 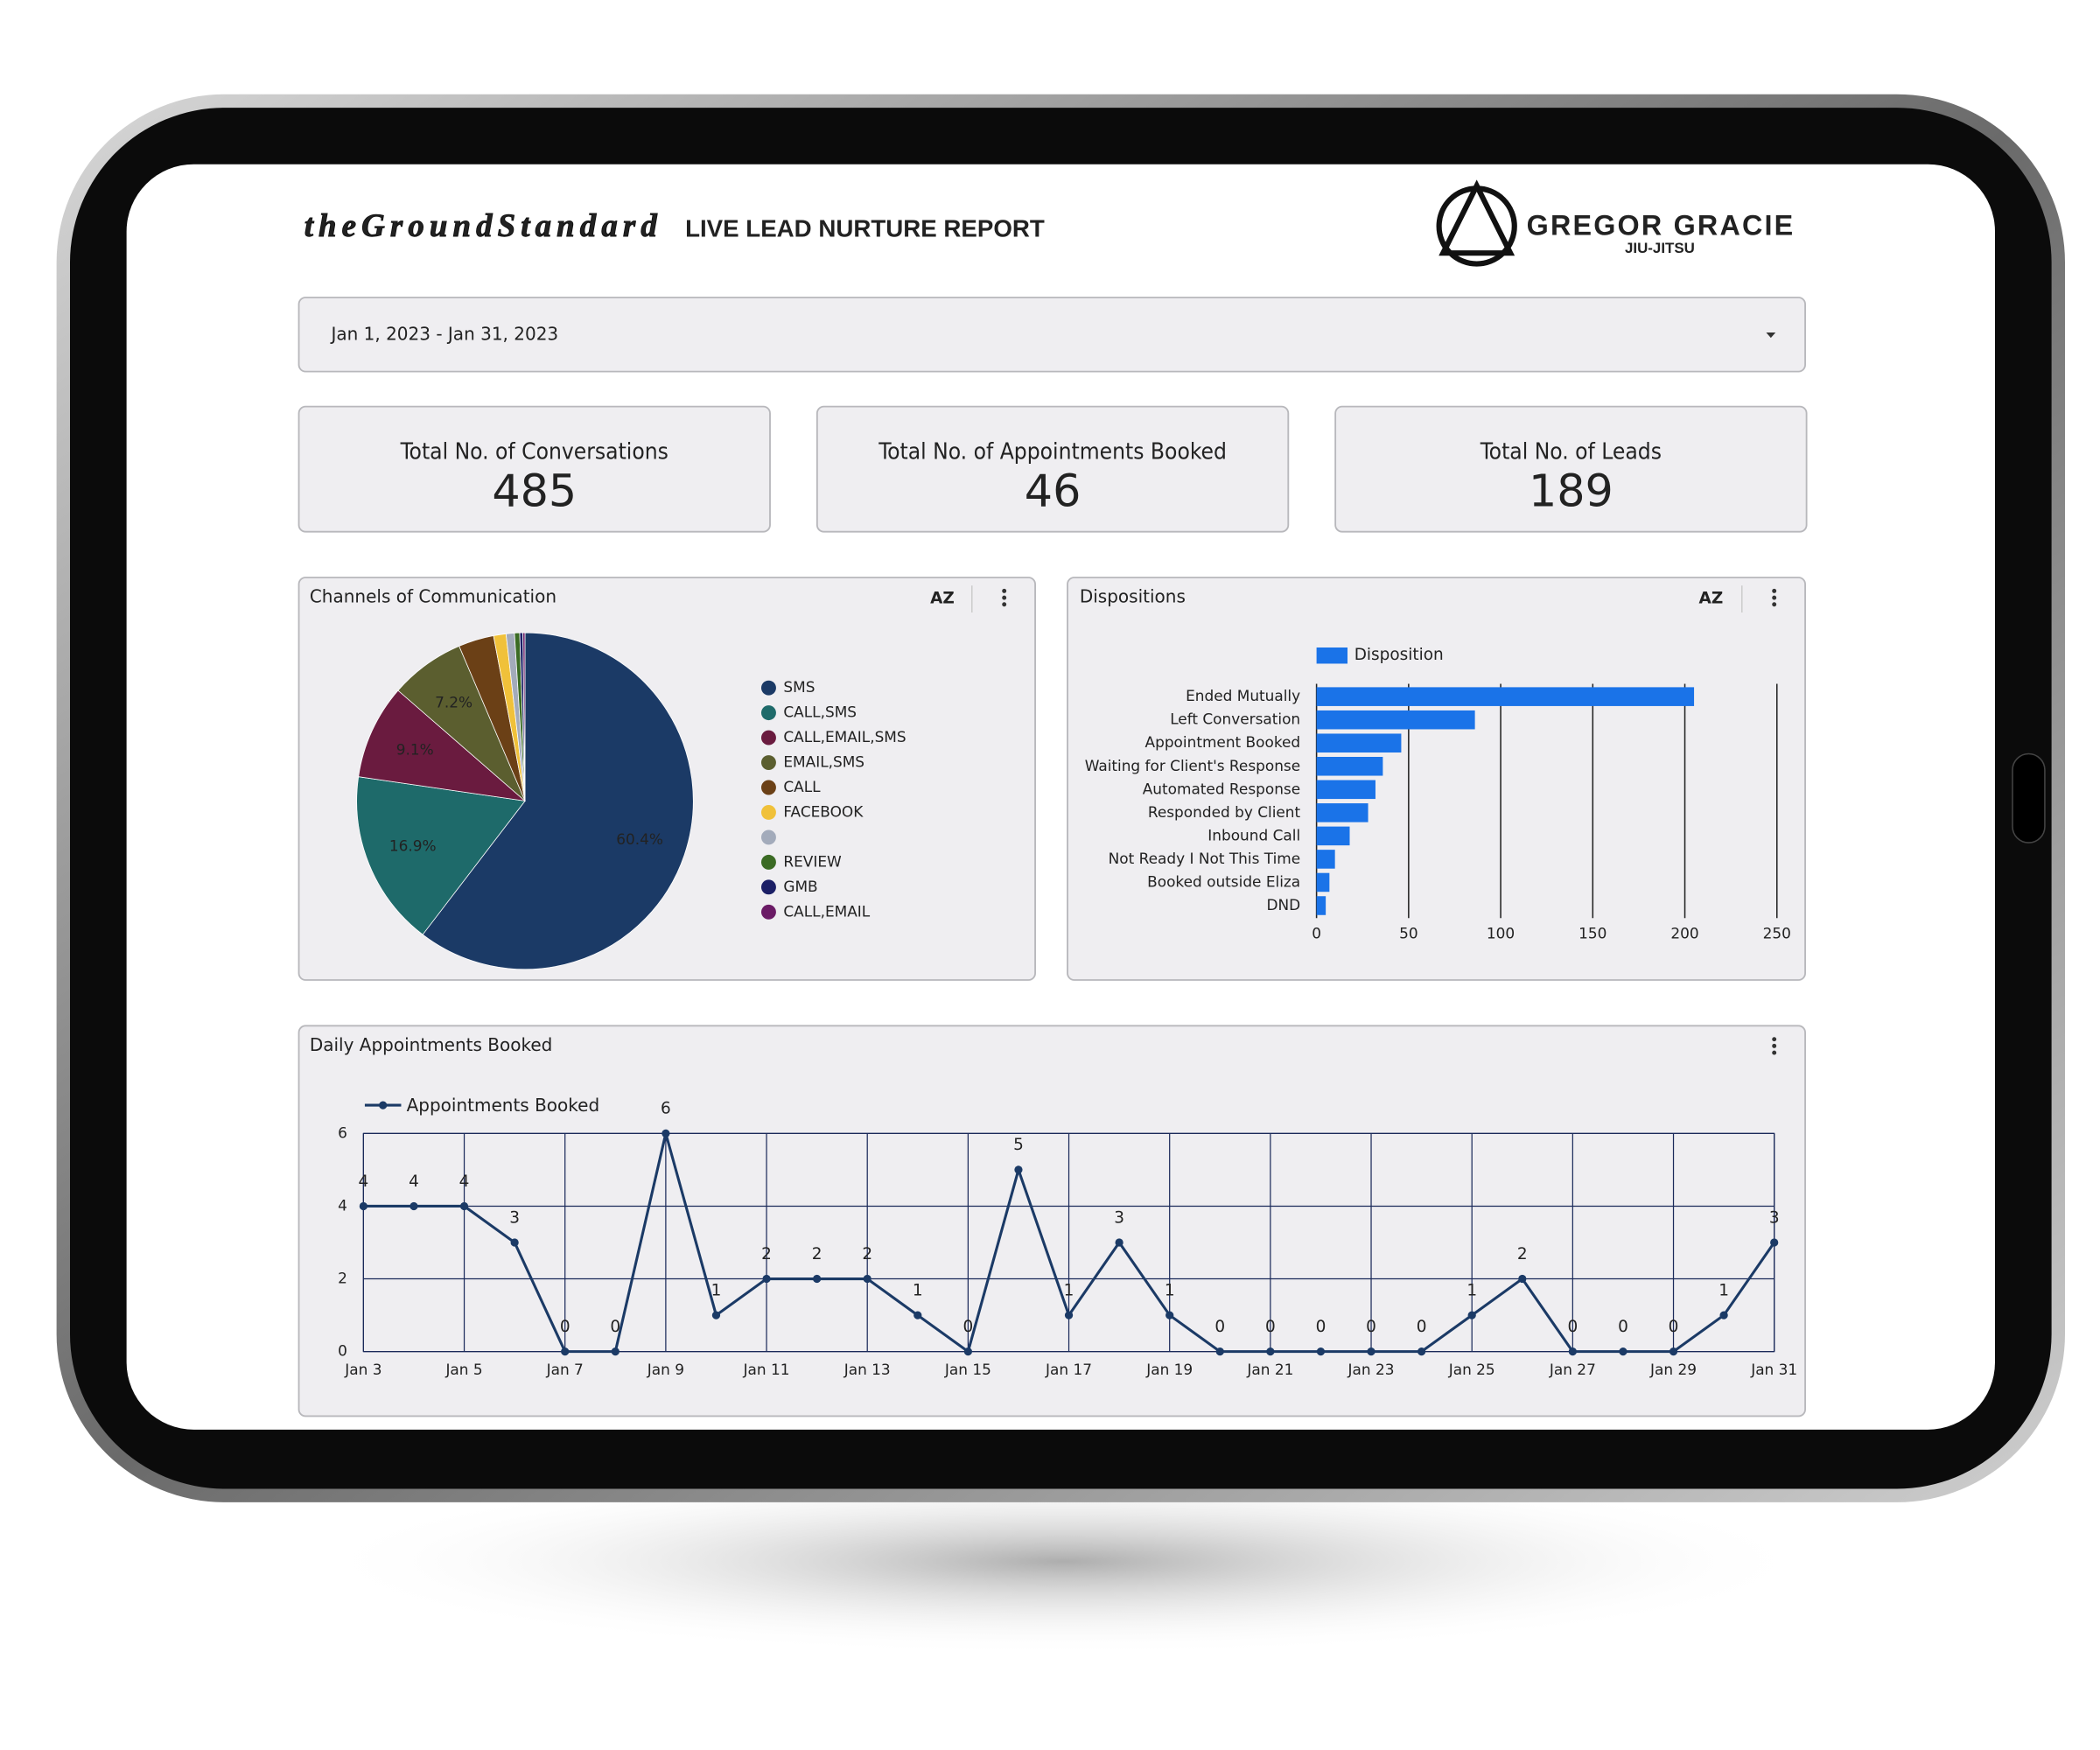 I want to click on x-tick-label: Jan 3, so click(x=363, y=1369).